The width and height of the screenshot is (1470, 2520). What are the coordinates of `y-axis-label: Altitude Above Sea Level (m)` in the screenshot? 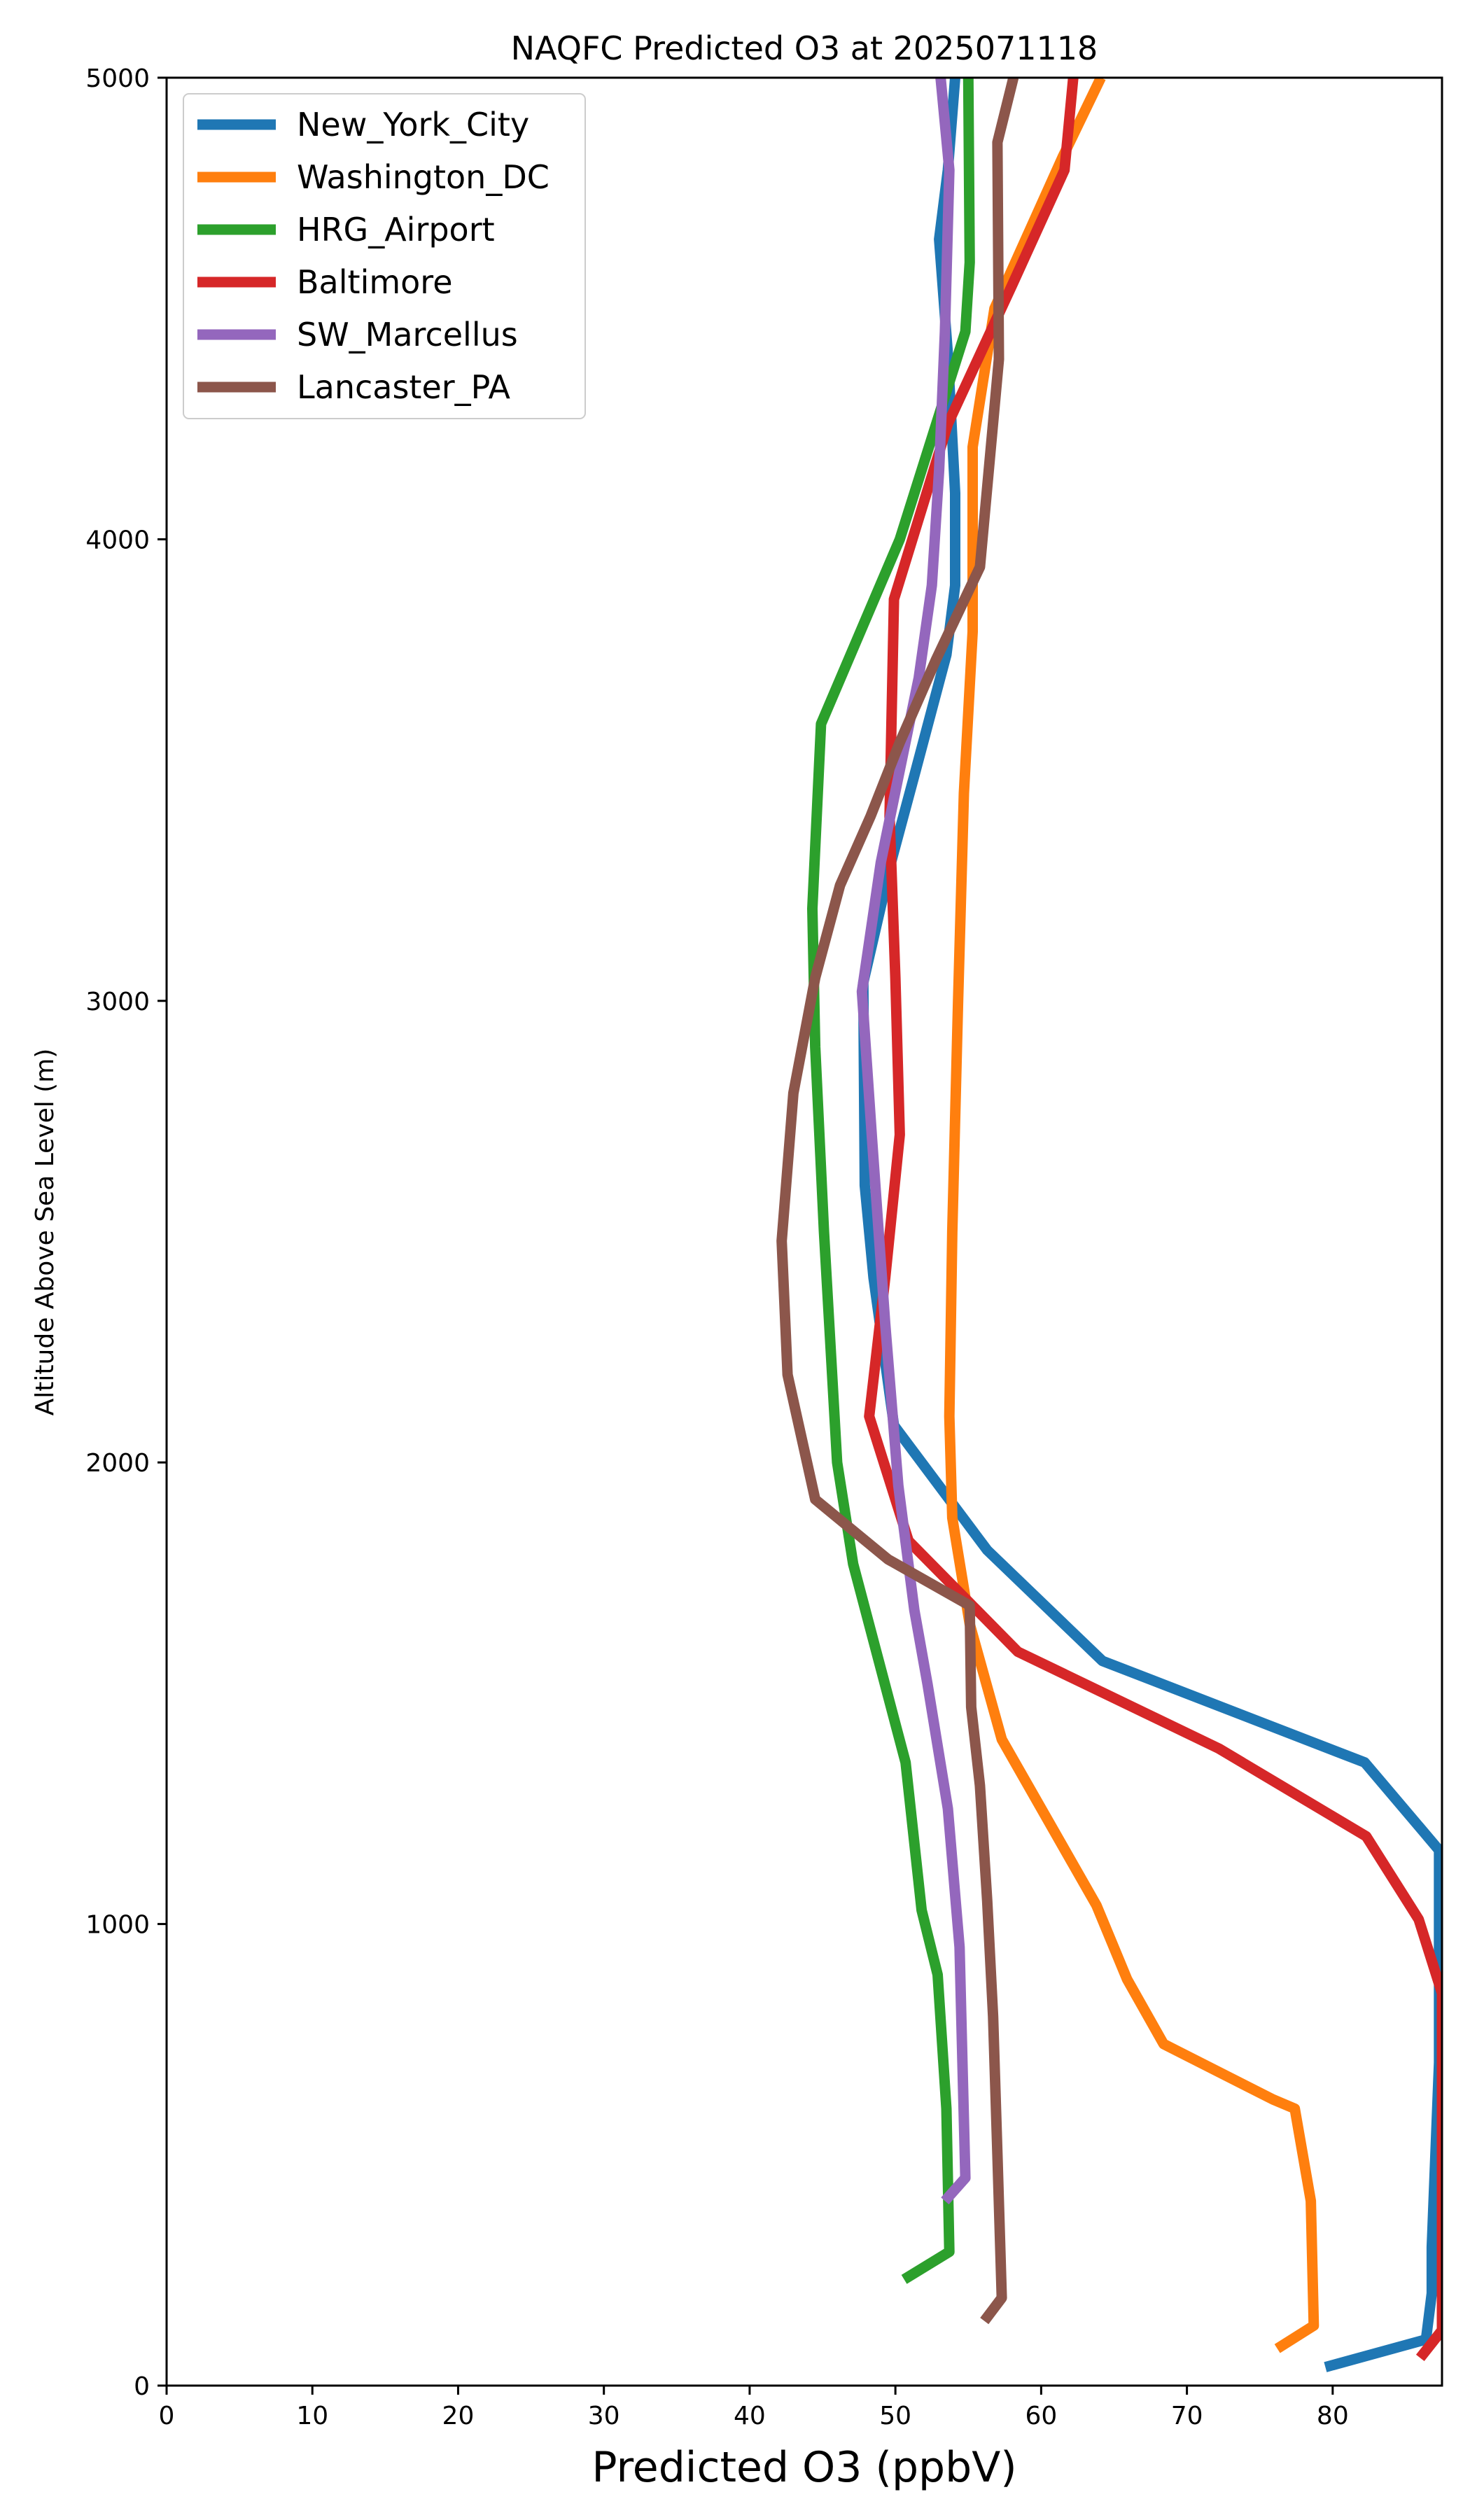 It's located at (45, 1232).